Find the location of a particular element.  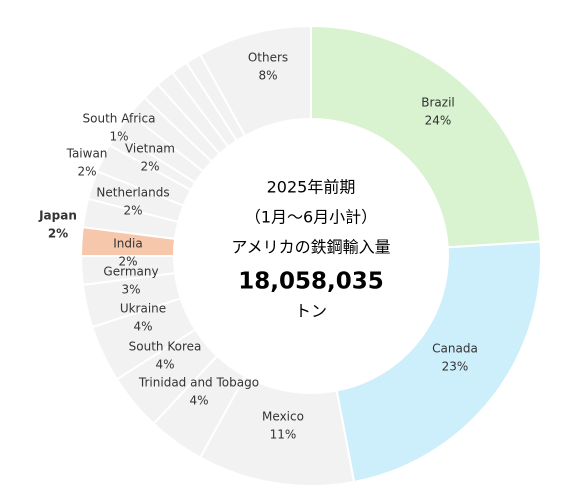

slice-label: Germany is located at coordinates (130, 272).